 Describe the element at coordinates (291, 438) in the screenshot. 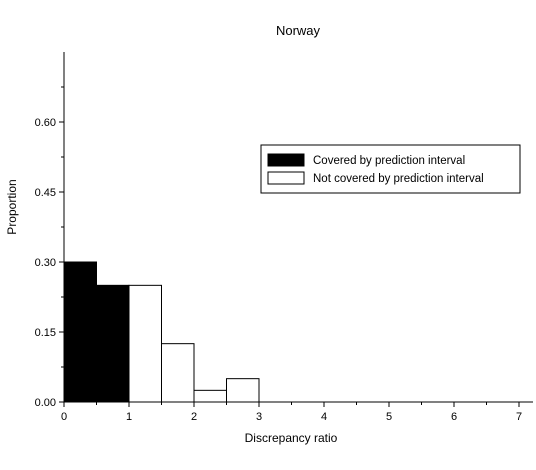

I see `x-axis-title: Discrepancy ratio` at that location.